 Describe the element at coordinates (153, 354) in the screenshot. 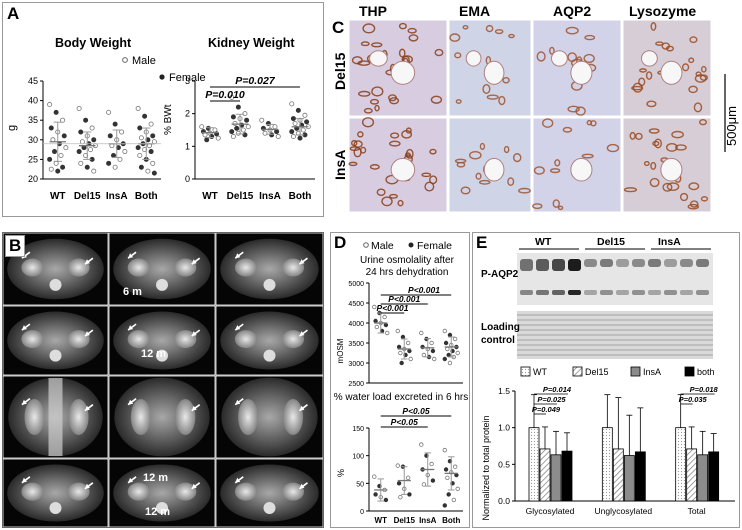

I see `mri-time-12m-a: 12 m` at that location.